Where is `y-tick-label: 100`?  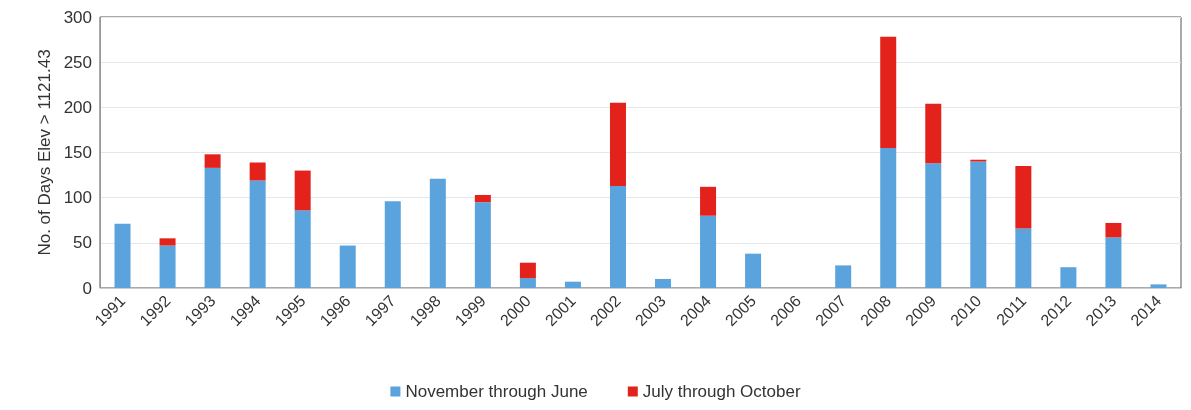
y-tick-label: 100 is located at coordinates (77, 198).